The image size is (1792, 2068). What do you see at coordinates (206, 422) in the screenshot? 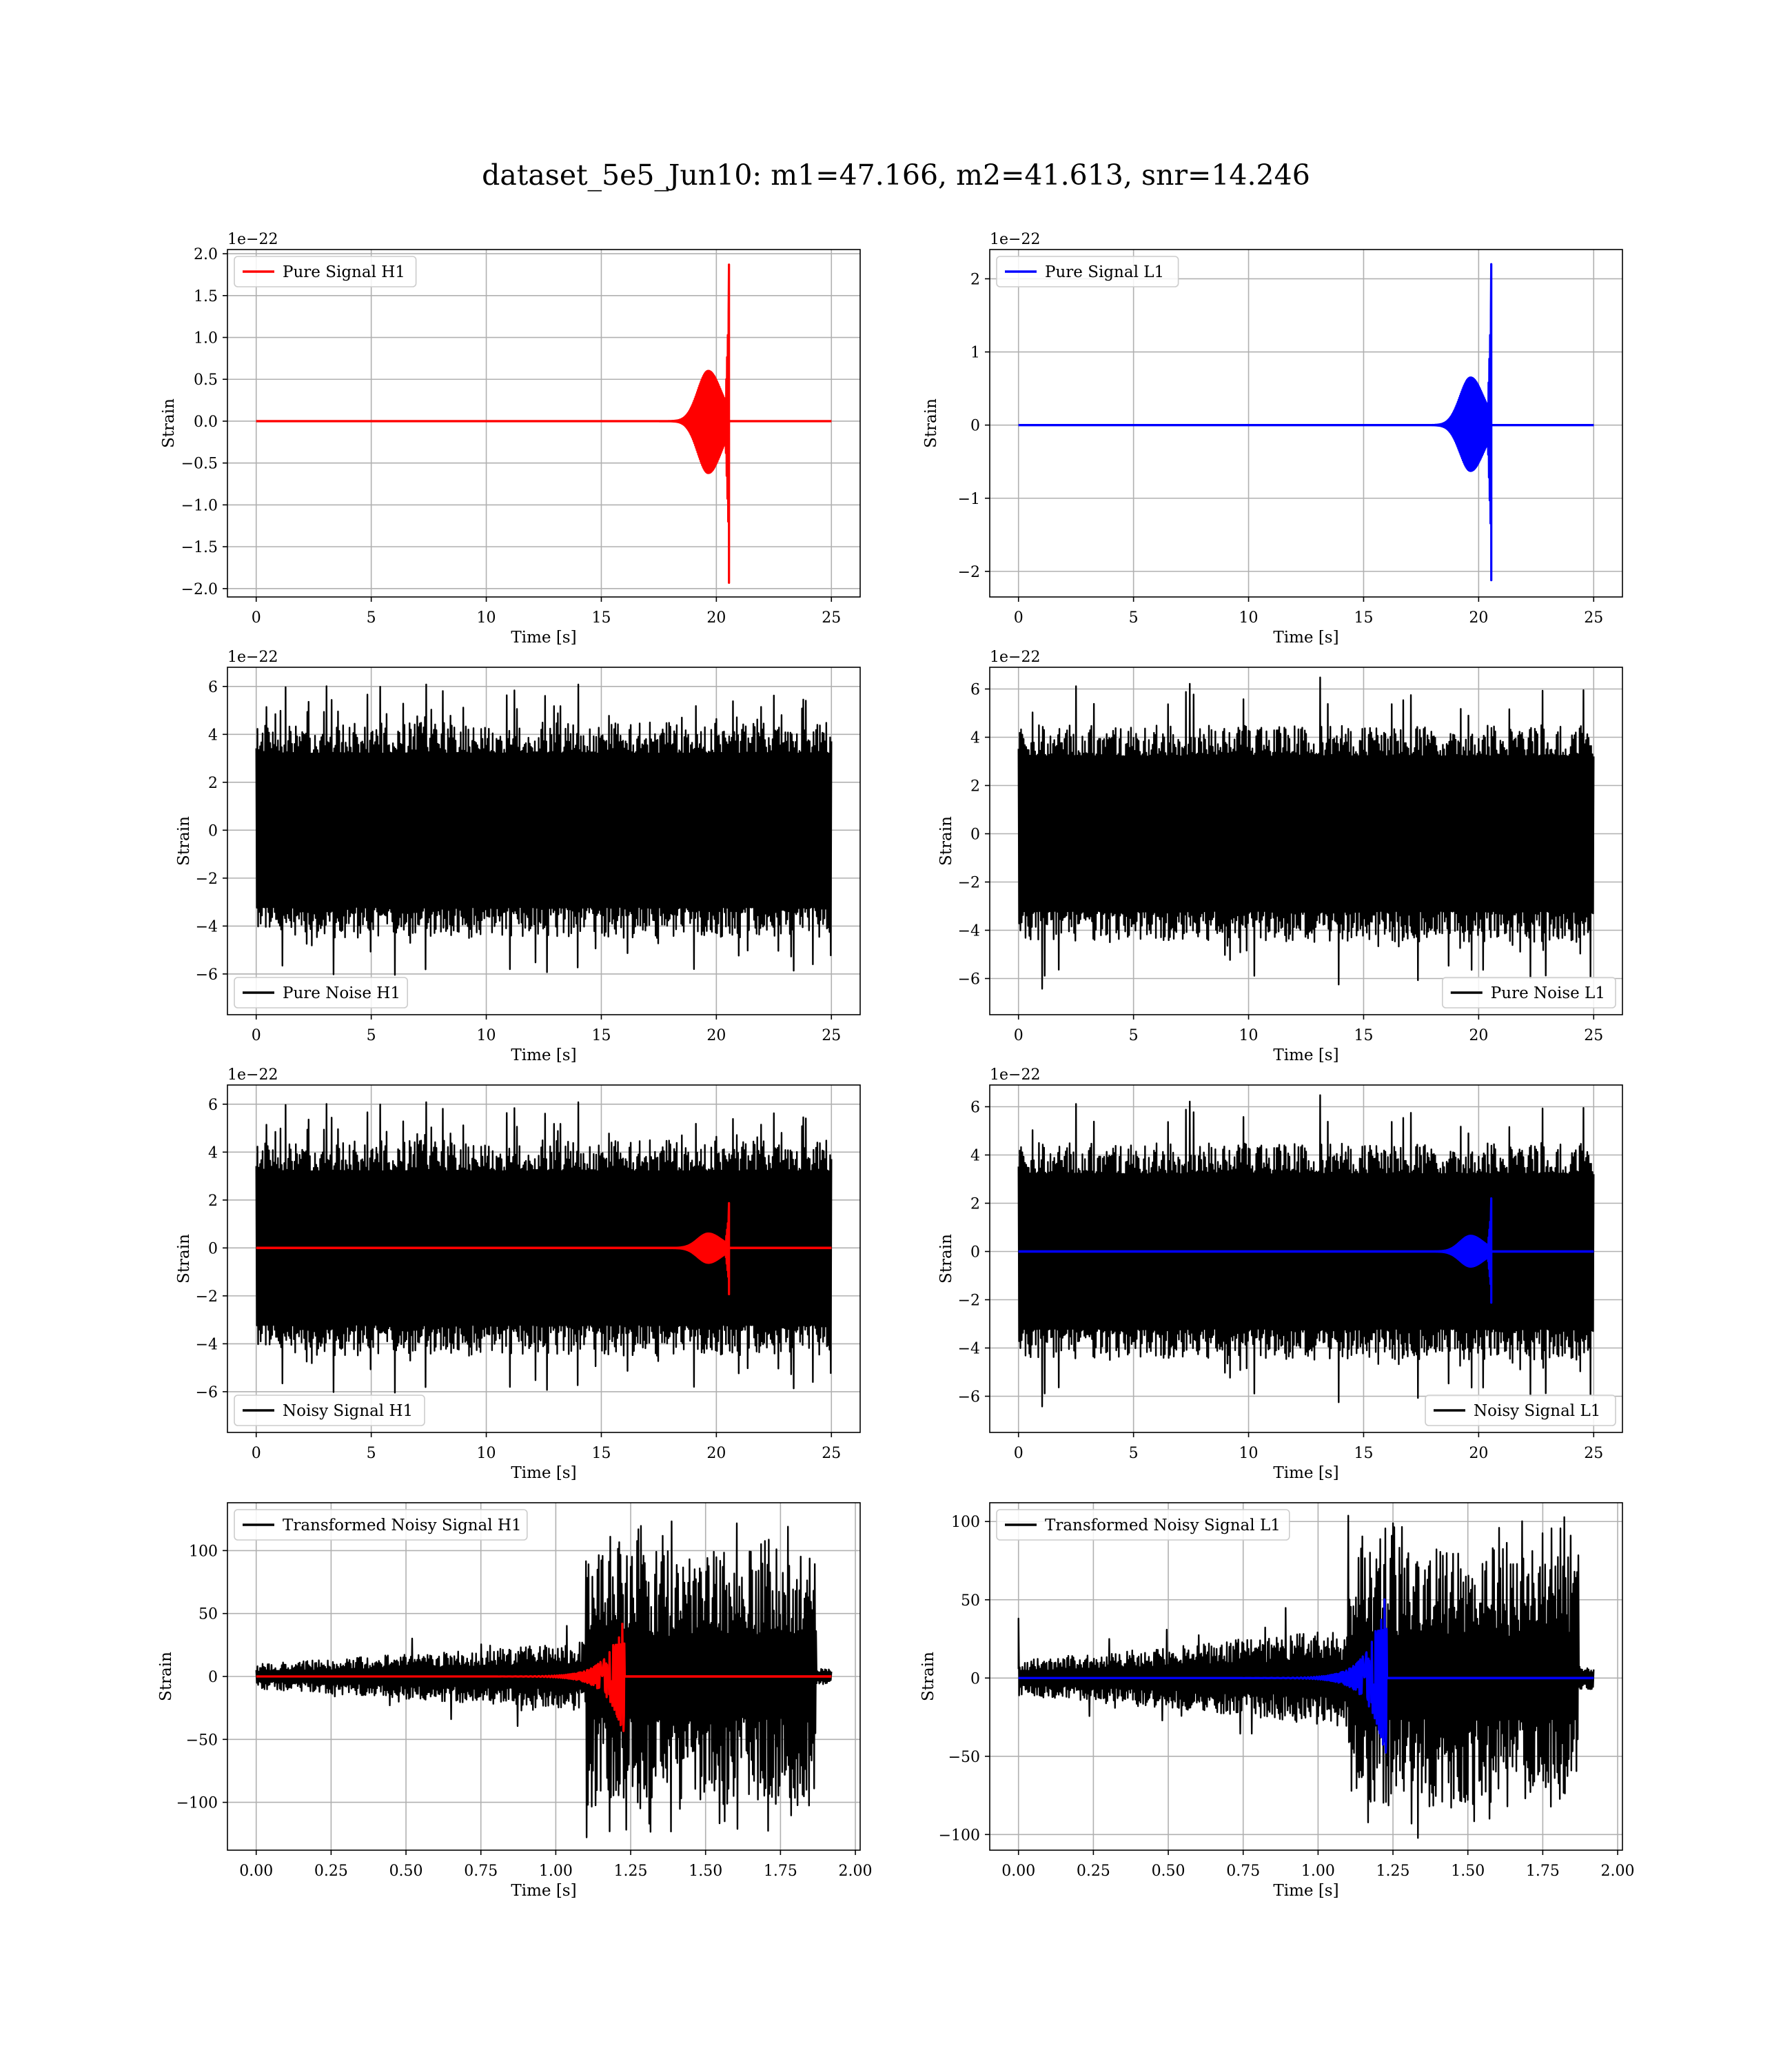
I see `y-tick-label: 0.0` at bounding box center [206, 422].